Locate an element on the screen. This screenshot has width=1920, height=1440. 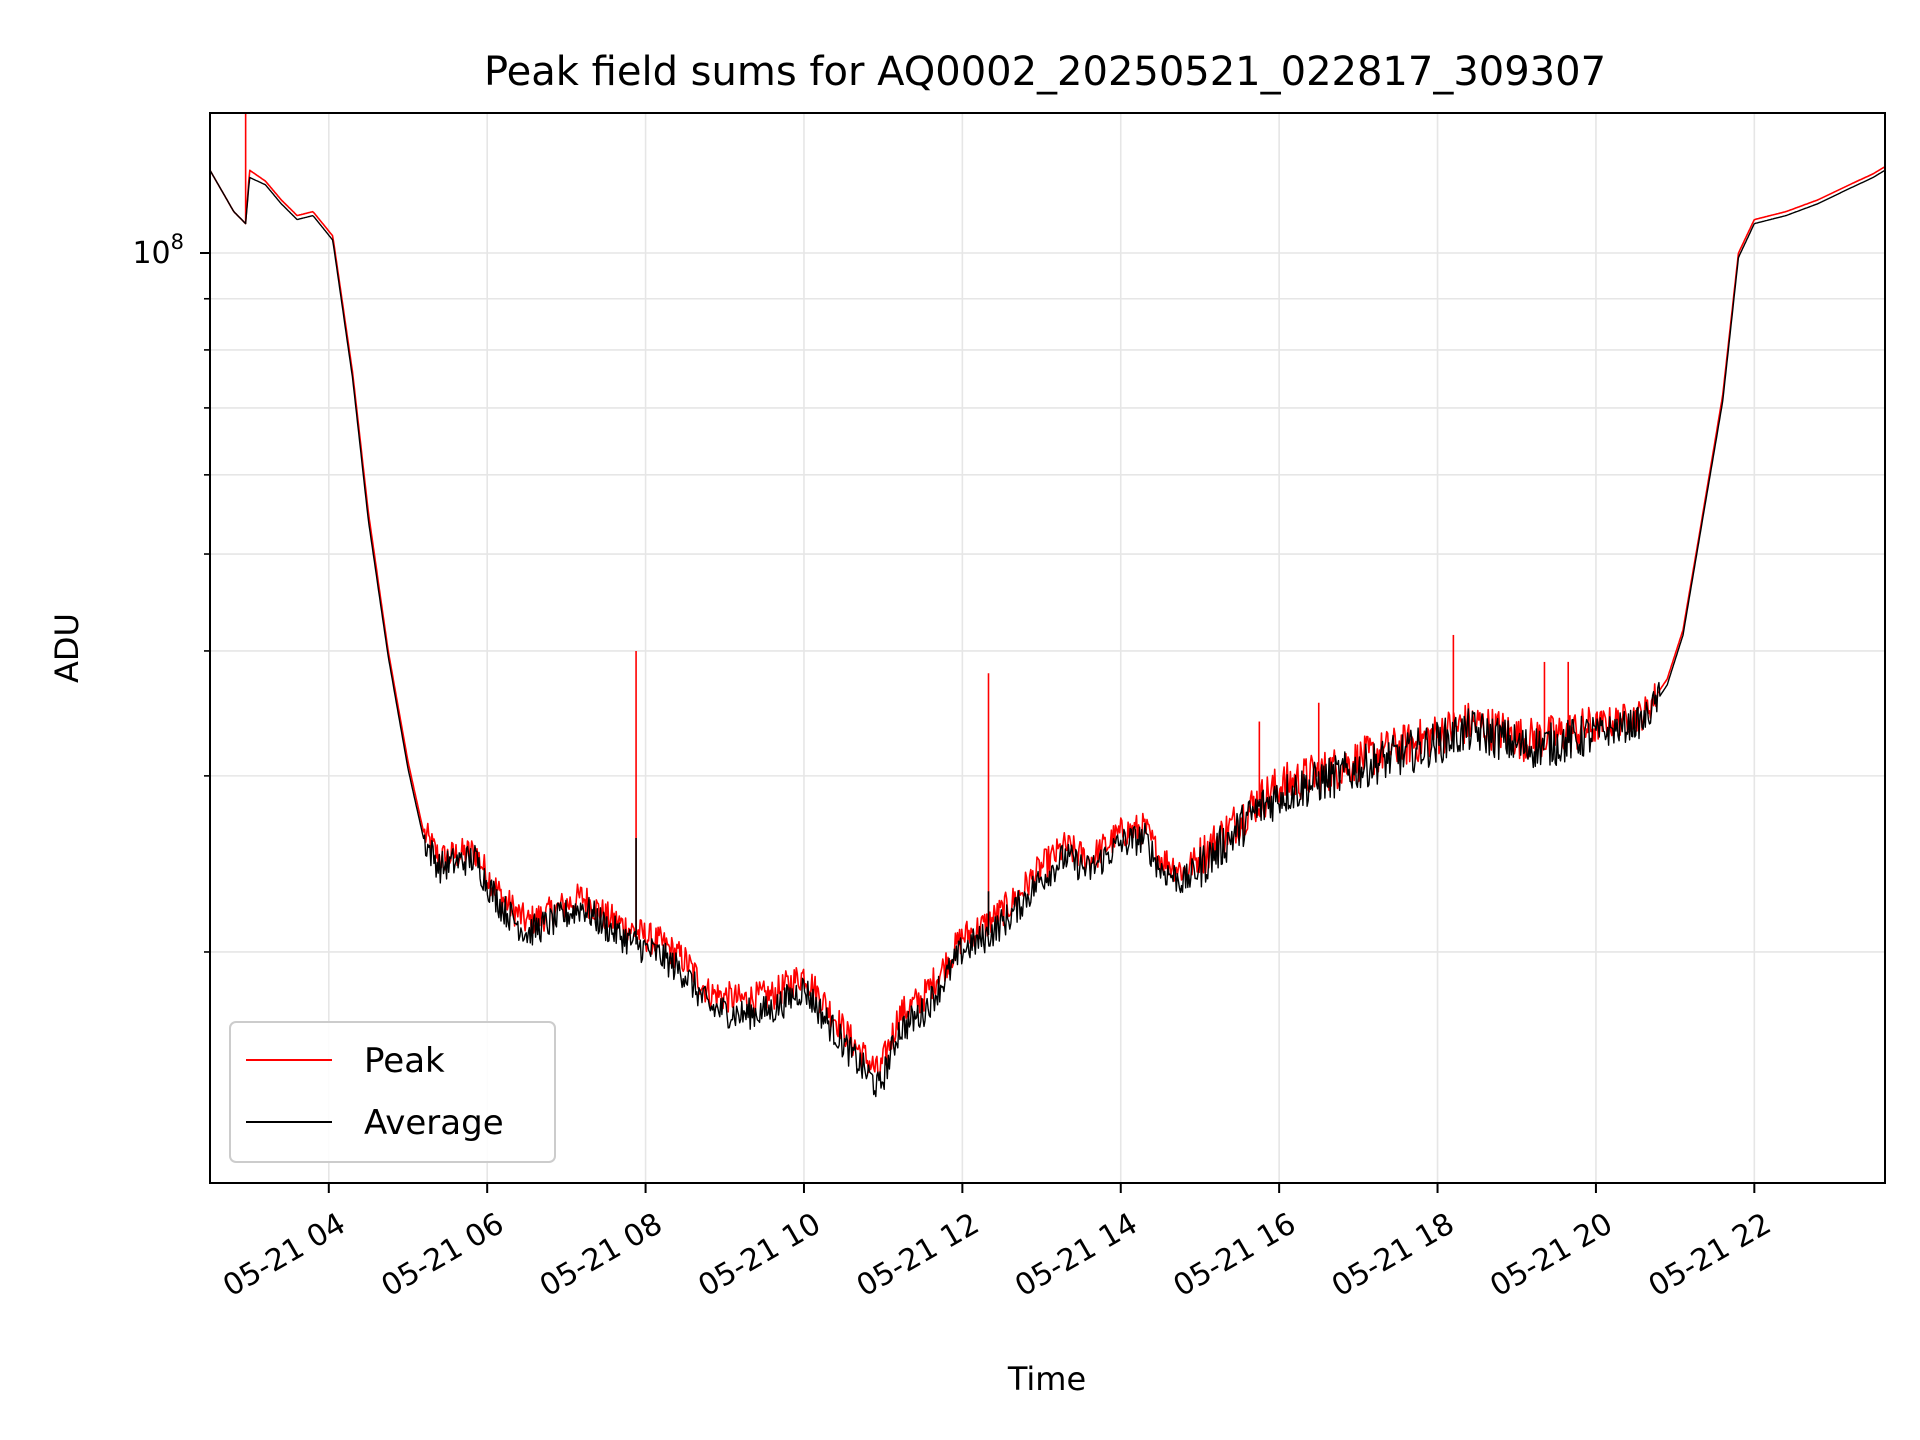
y-axis-label: ADU is located at coordinates (67, 648).